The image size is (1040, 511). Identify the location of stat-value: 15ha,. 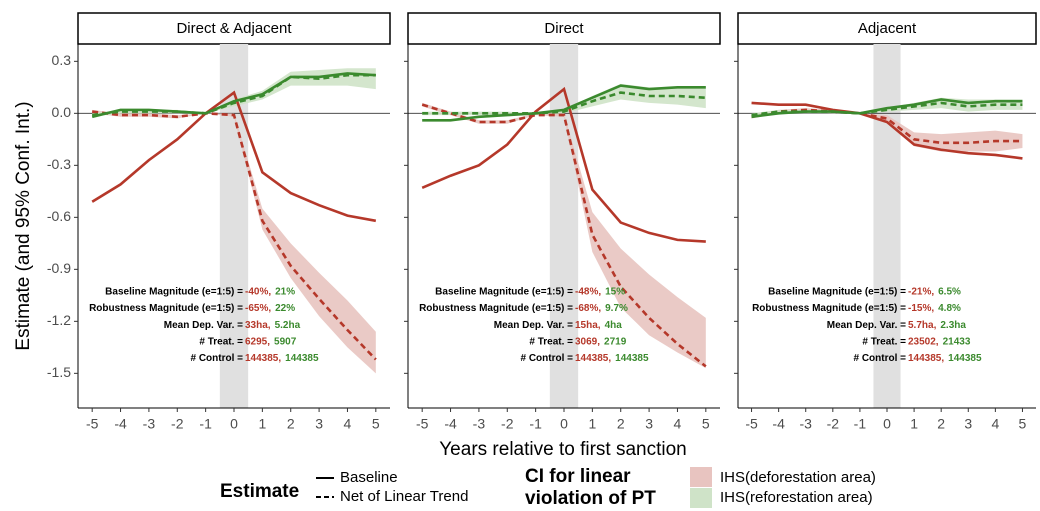
(588, 325).